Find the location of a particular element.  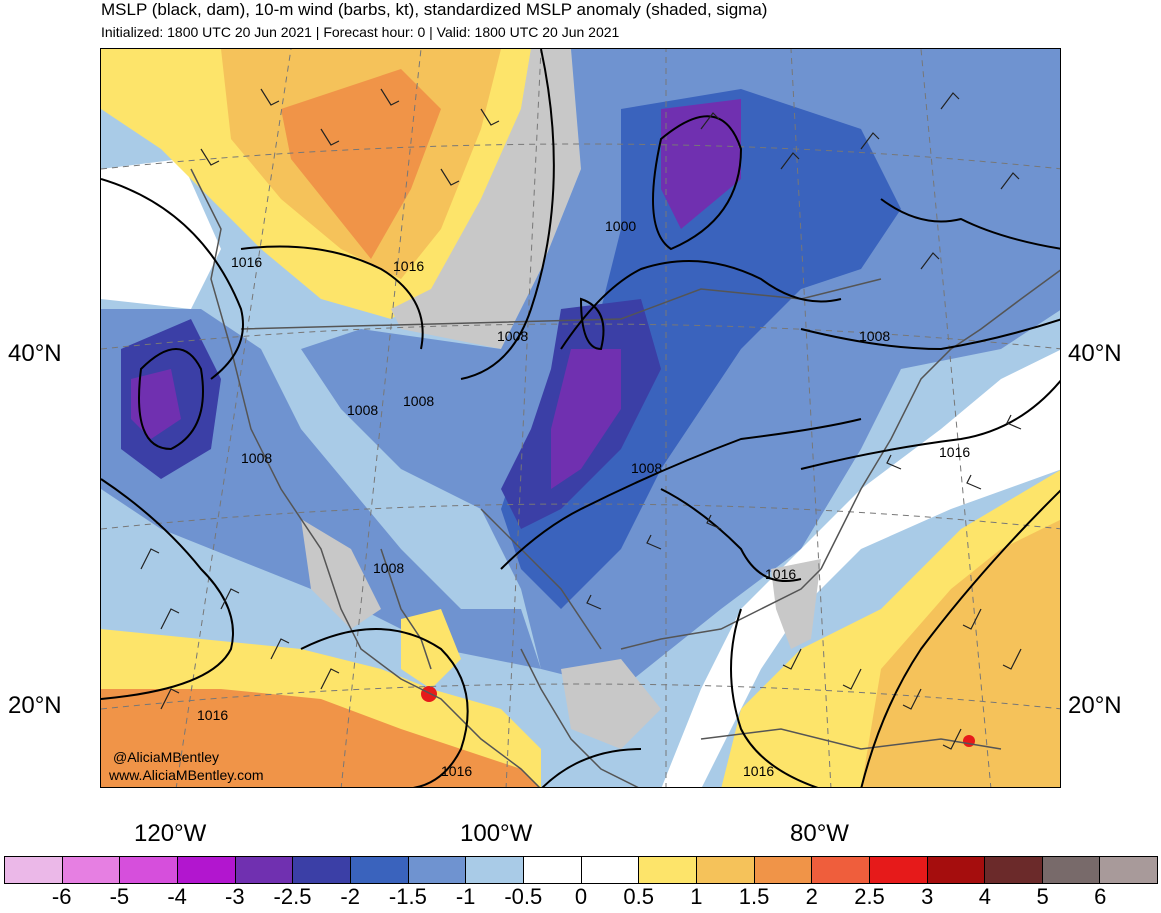

lon-label: 100°W is located at coordinates (496, 833).